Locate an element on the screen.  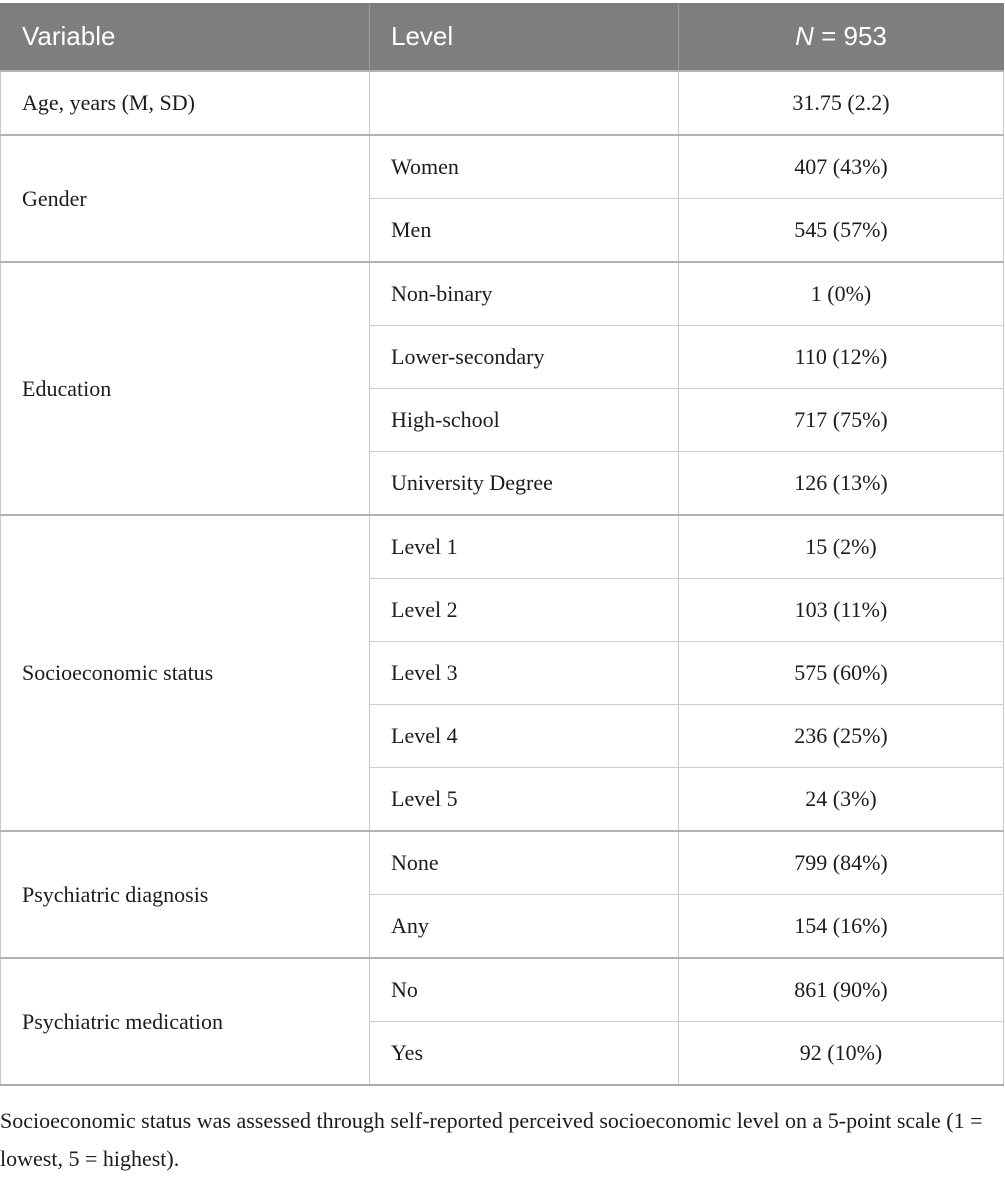
level-cell: Level 2 is located at coordinates (524, 610).